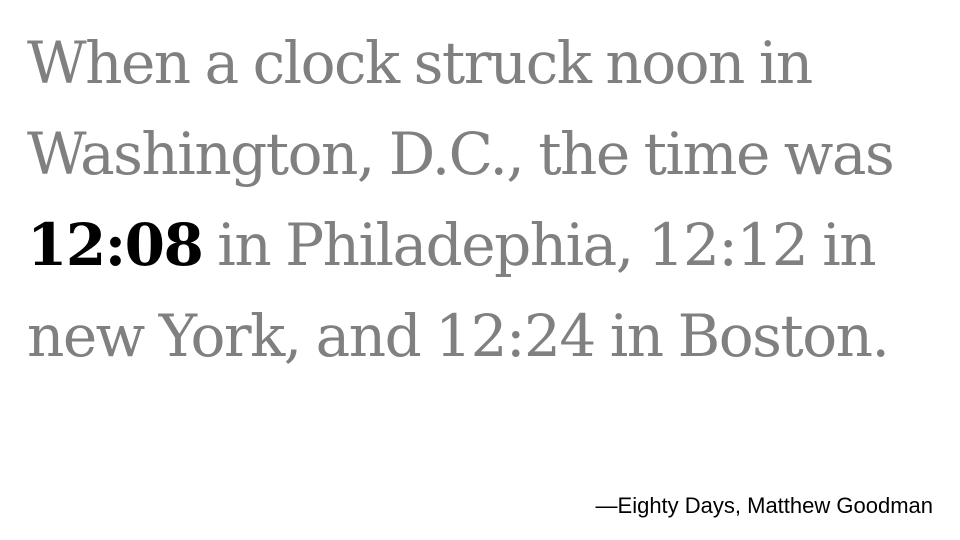 Image resolution: width=960 pixels, height=540 pixels. I want to click on quote-attribution: —Eighty Days, Matthew Goodman, so click(764, 505).